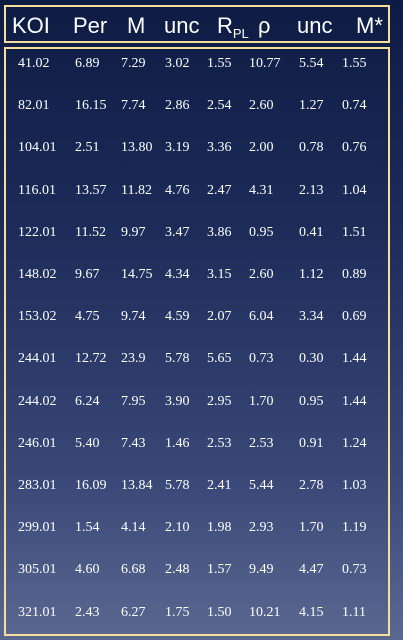 This screenshot has width=403, height=640. I want to click on header-planet-radius: RPL, so click(233, 30).